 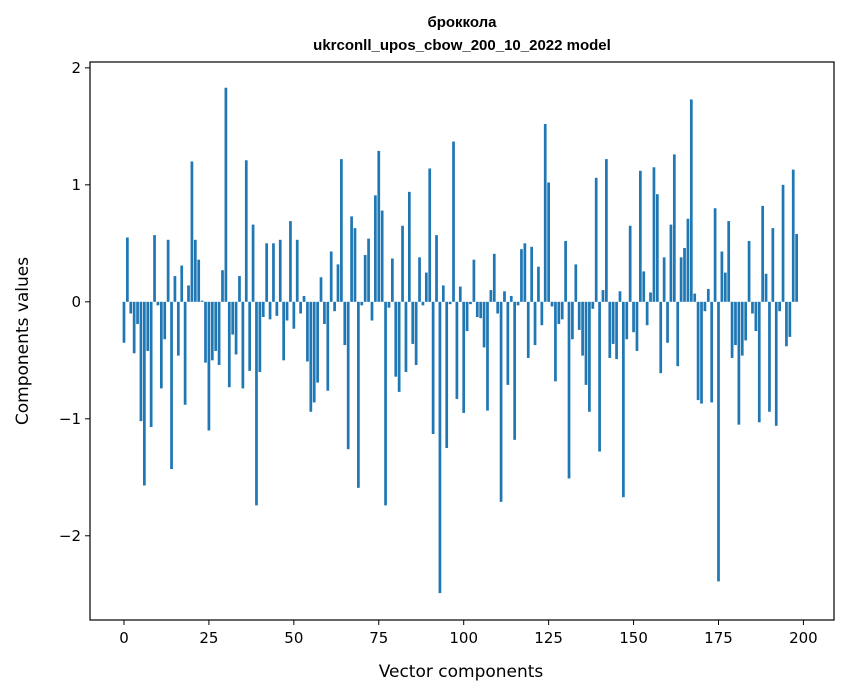 What do you see at coordinates (76, 302) in the screenshot?
I see `y-tick-label-0: 0` at bounding box center [76, 302].